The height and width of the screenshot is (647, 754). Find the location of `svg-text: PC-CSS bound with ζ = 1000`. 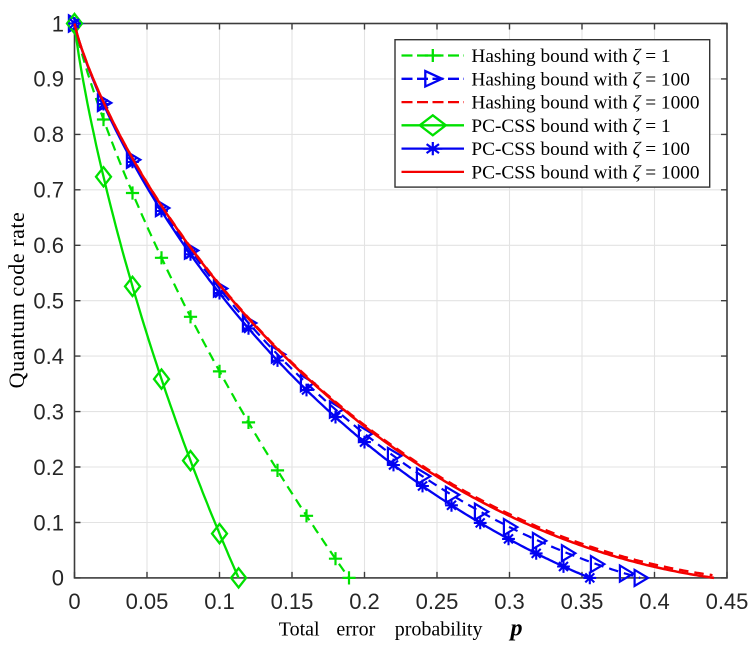

svg-text: PC-CSS bound with ζ = 1000 is located at coordinates (585, 173).